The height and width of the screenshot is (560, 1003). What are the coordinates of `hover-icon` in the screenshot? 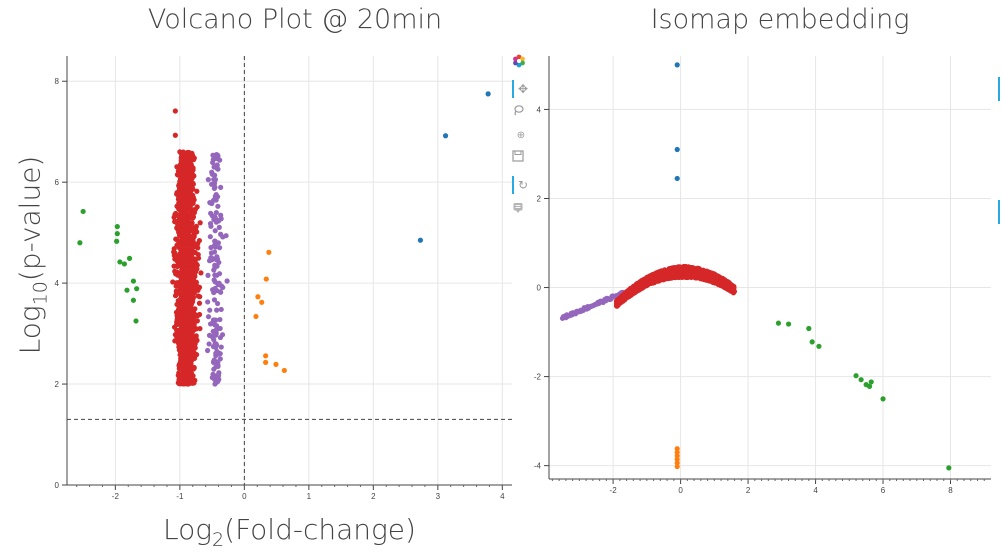 It's located at (521, 211).